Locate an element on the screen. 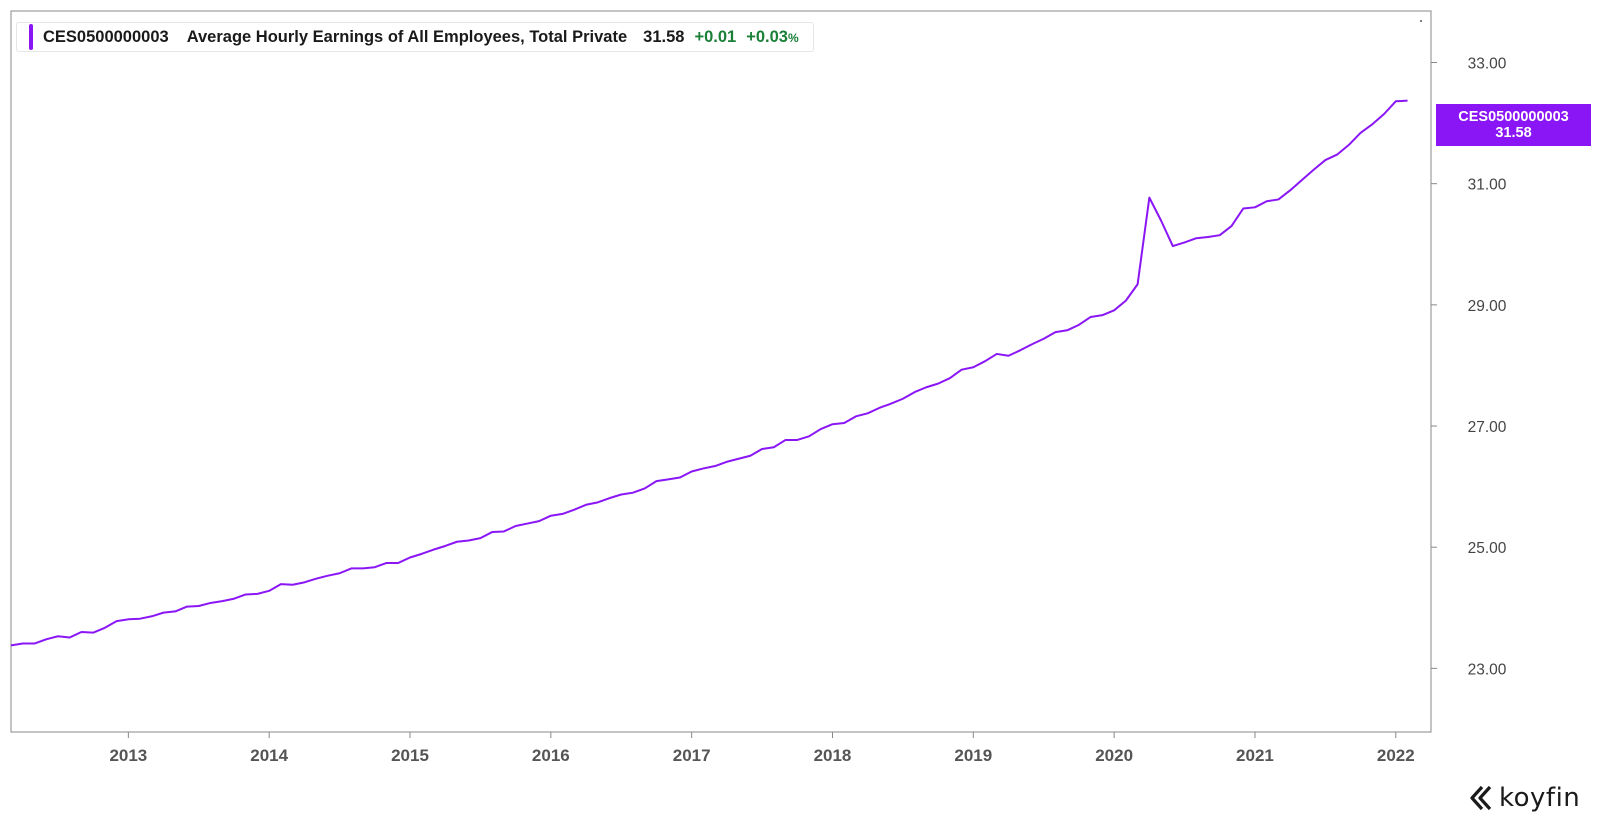  price-tag-ticker: CES0500000003 is located at coordinates (1513, 117).